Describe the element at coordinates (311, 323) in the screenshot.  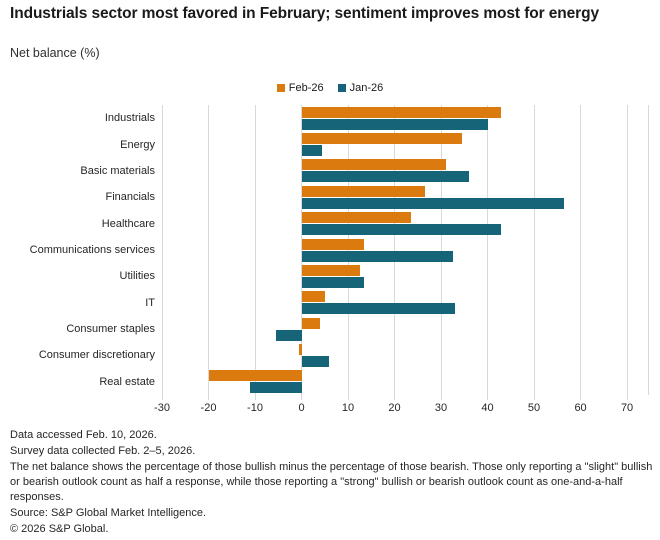
I see `bar-feb-26-consumer-staples` at that location.